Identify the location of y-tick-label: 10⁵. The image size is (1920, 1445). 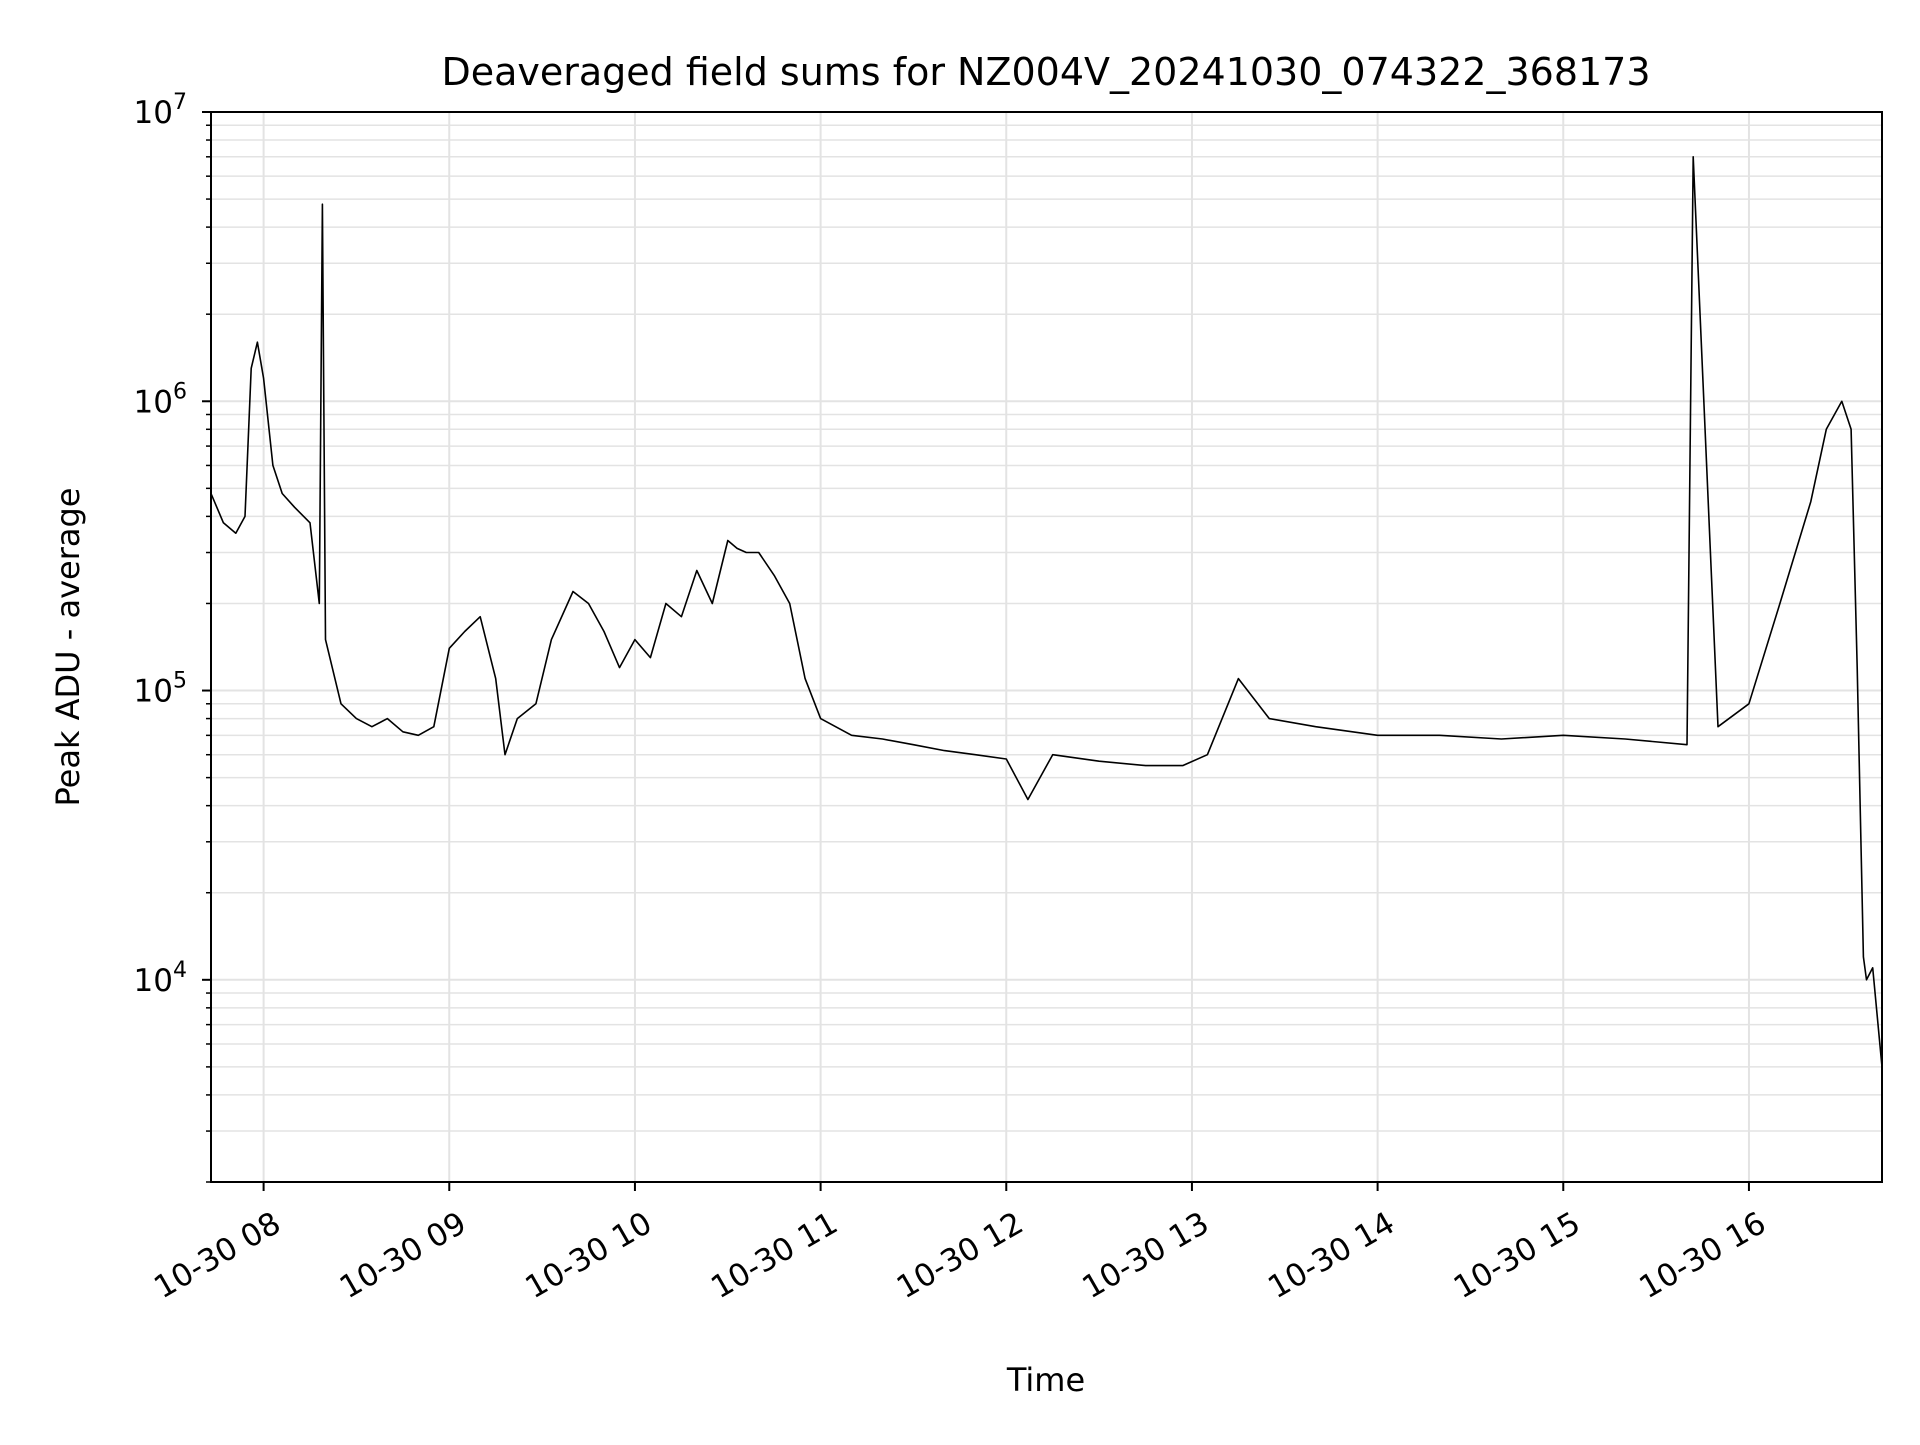
(160, 689).